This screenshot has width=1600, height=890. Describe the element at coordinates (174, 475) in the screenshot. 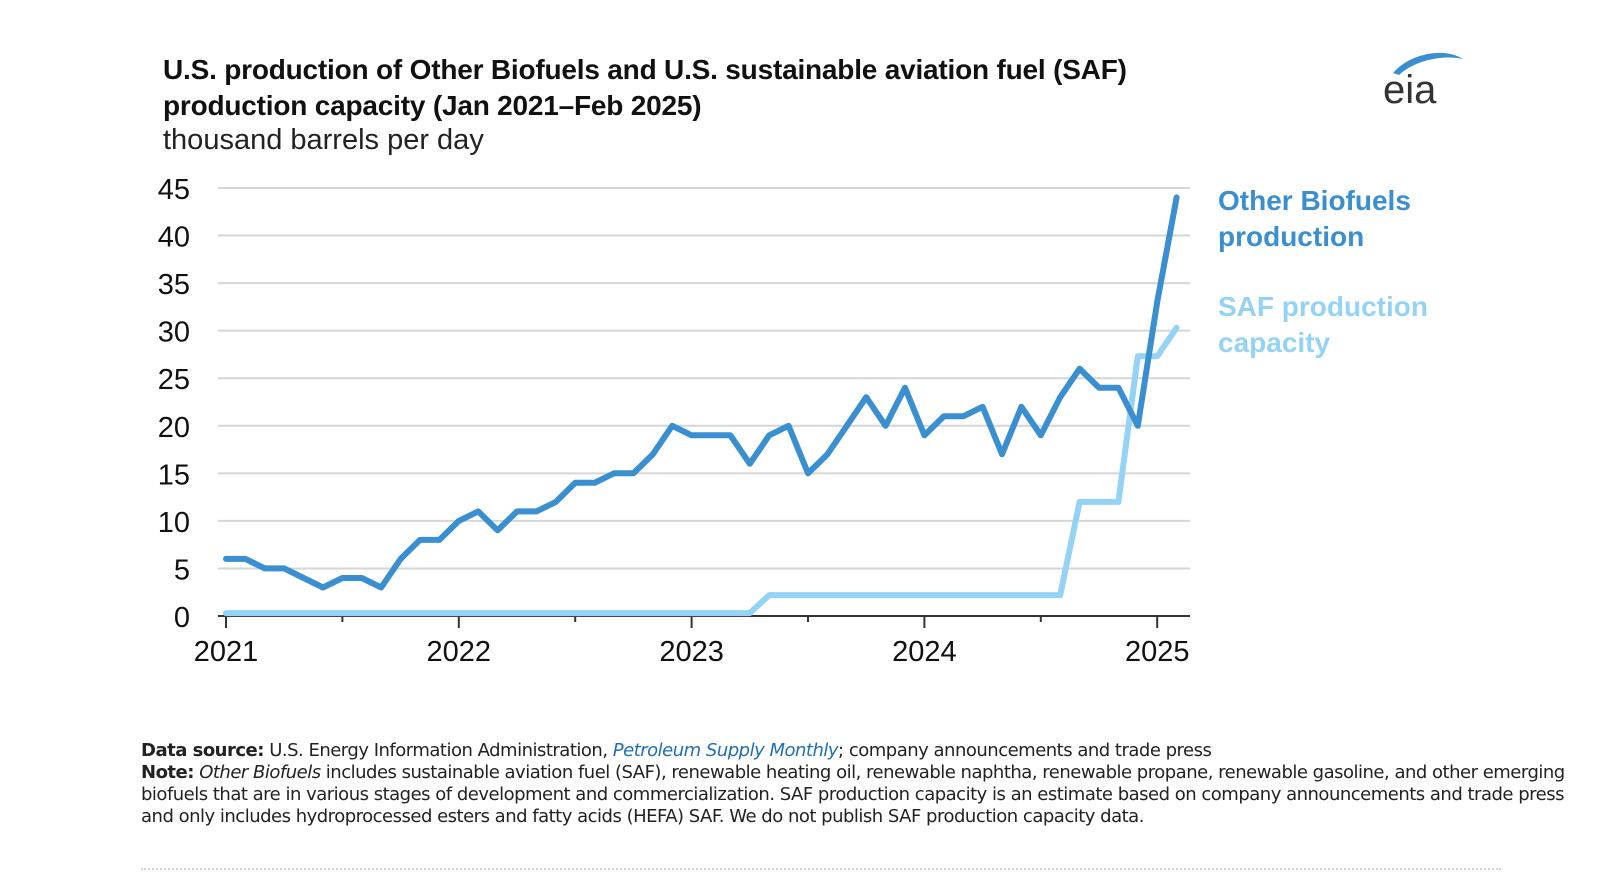

I see `y-tick-label: 15` at that location.